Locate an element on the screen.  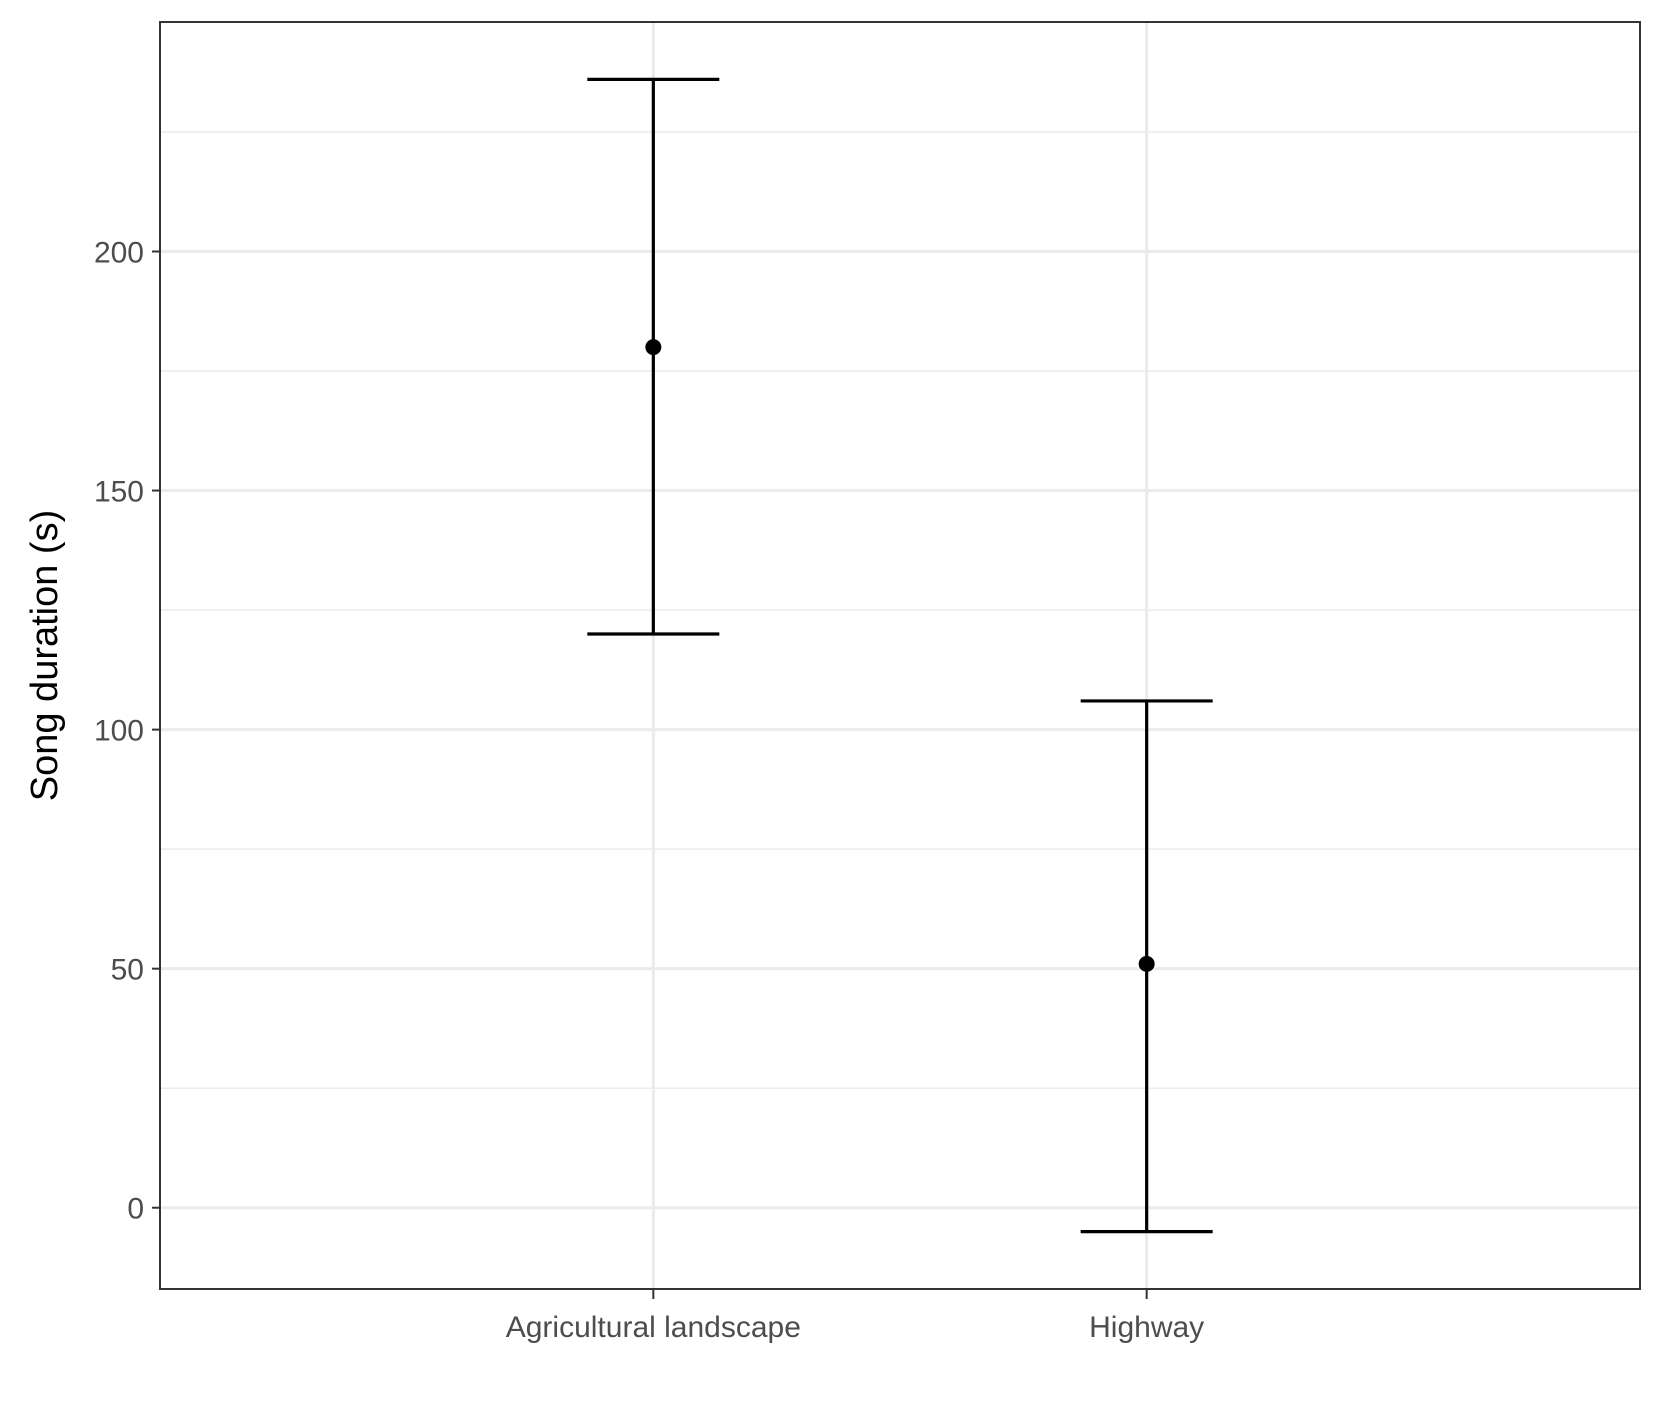
y-tick-label: 200 is located at coordinates (119, 252).